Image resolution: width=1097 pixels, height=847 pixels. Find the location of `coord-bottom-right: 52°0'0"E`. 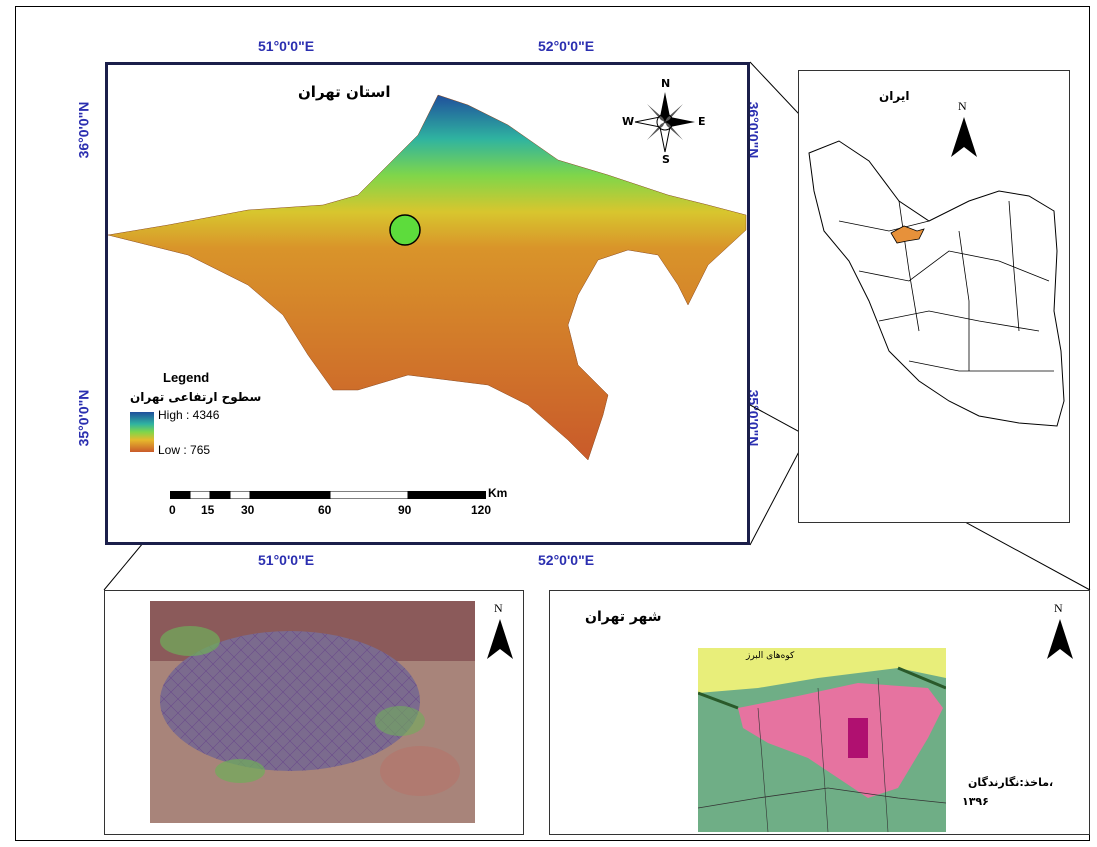

coord-bottom-right: 52°0'0"E is located at coordinates (566, 560).